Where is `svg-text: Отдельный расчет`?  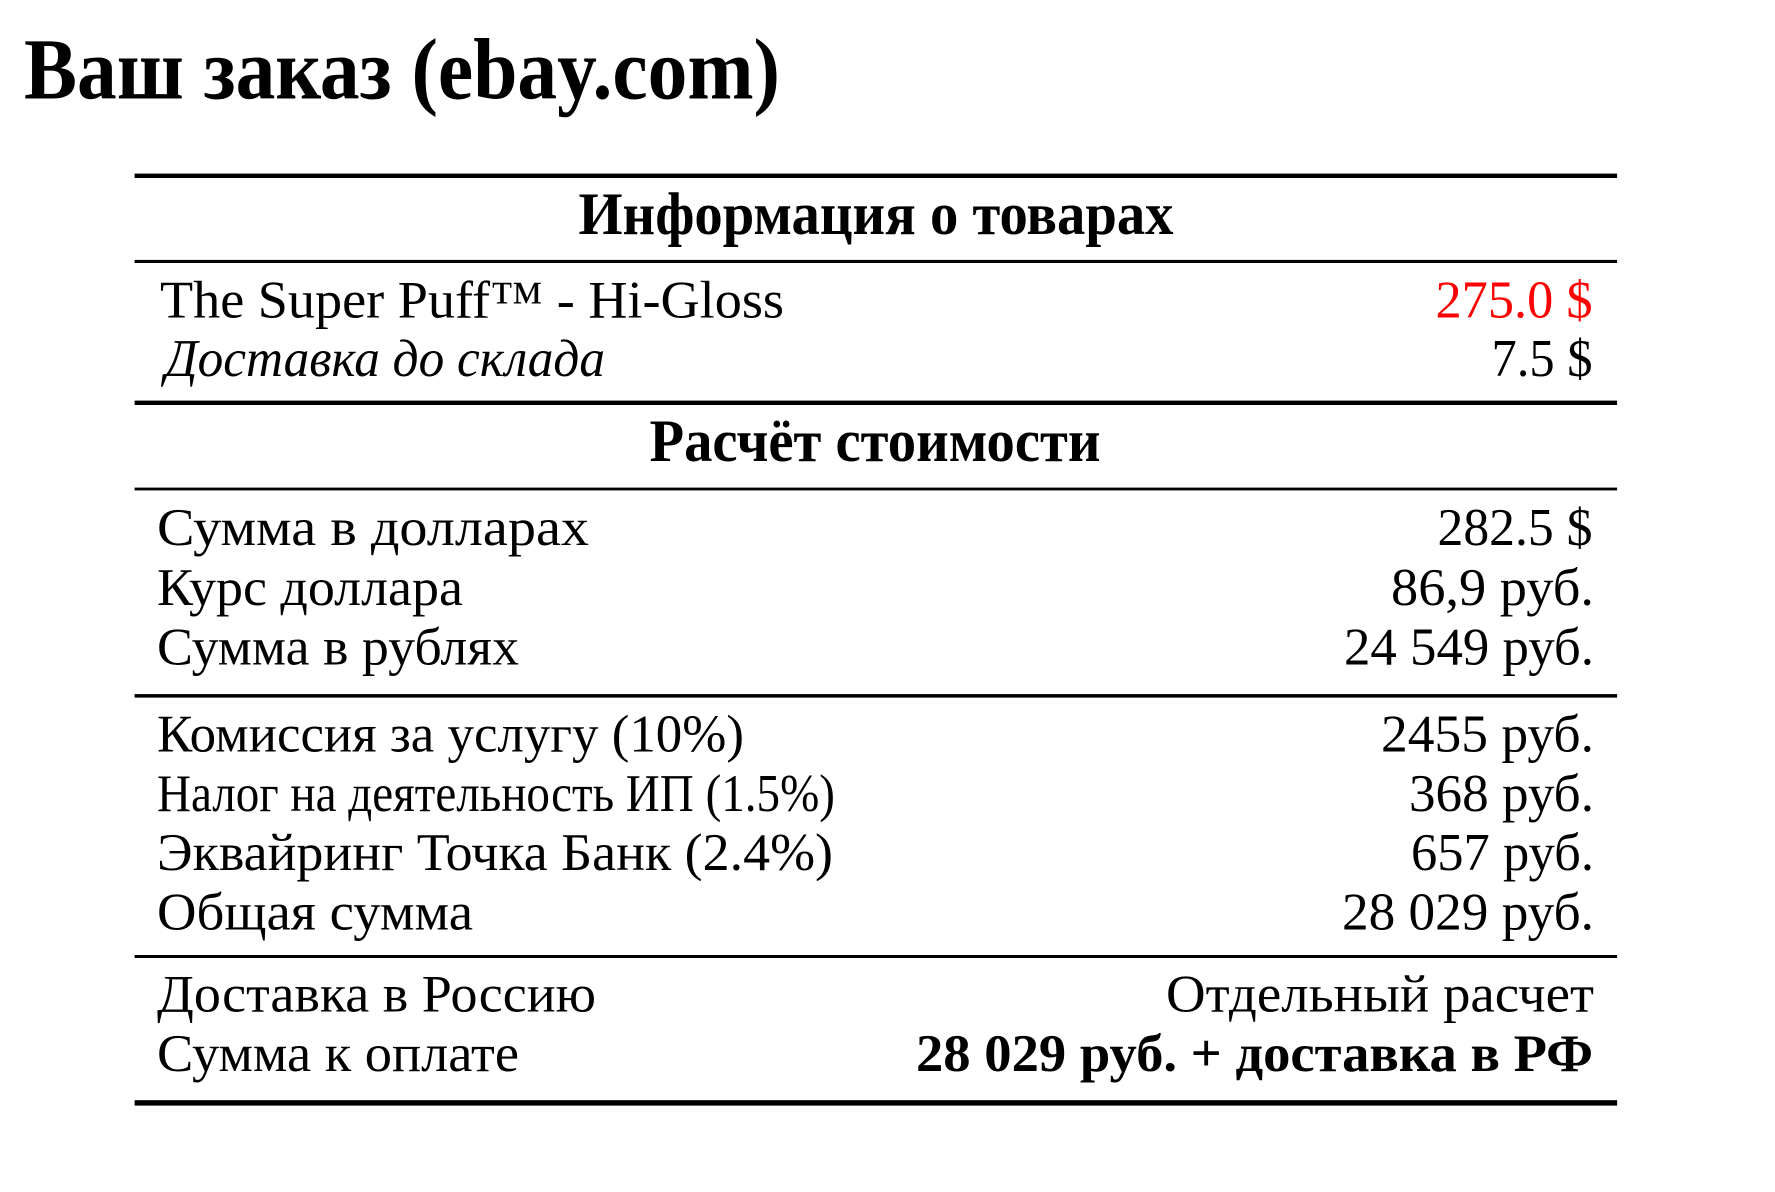
svg-text: Отдельный расчет is located at coordinates (1380, 994).